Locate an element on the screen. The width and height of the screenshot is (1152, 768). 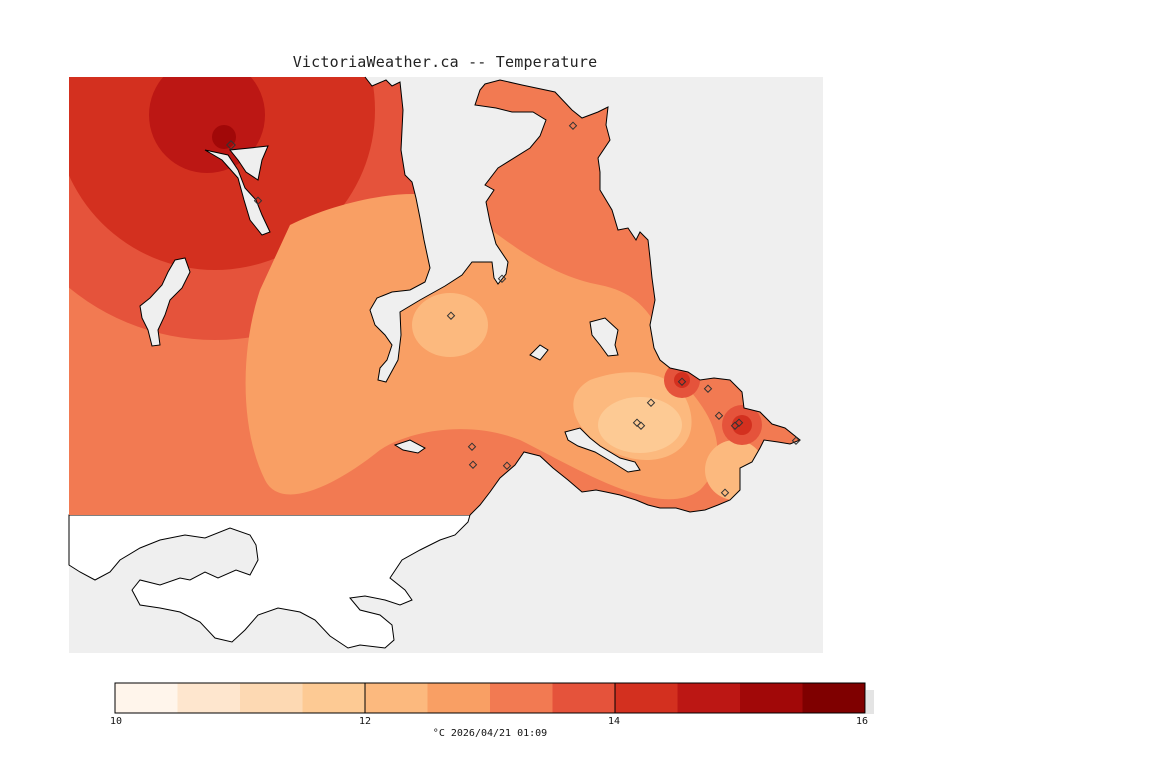
legend-tick-label: 12 is located at coordinates (365, 721).